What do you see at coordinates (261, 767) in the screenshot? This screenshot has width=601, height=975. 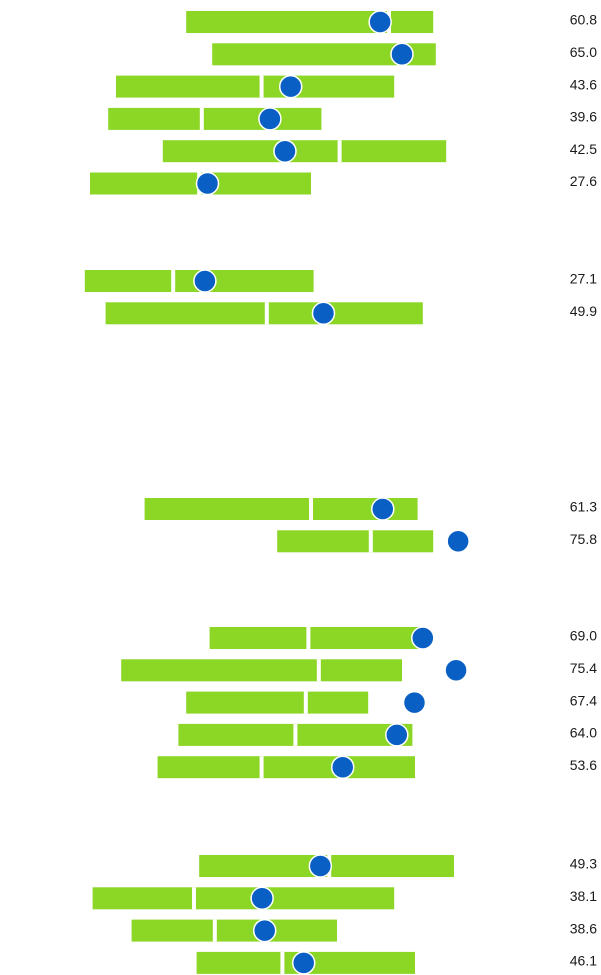 I see `range-divider-g3-r4` at bounding box center [261, 767].